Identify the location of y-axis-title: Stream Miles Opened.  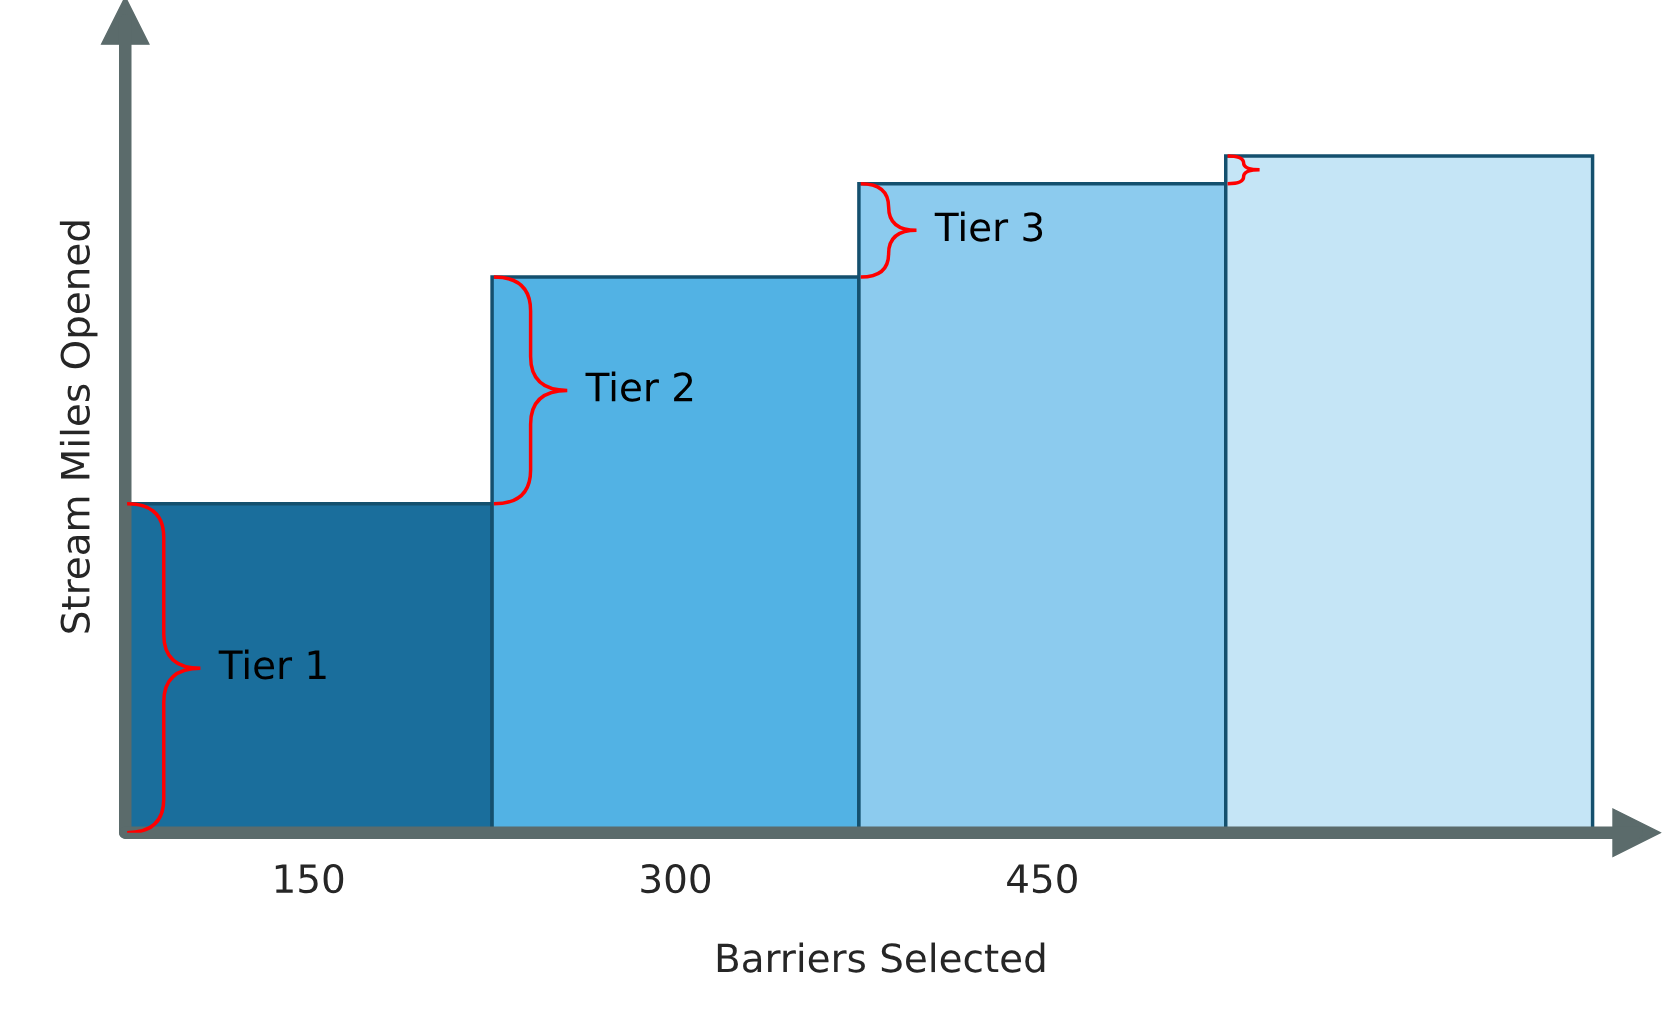
(78, 427).